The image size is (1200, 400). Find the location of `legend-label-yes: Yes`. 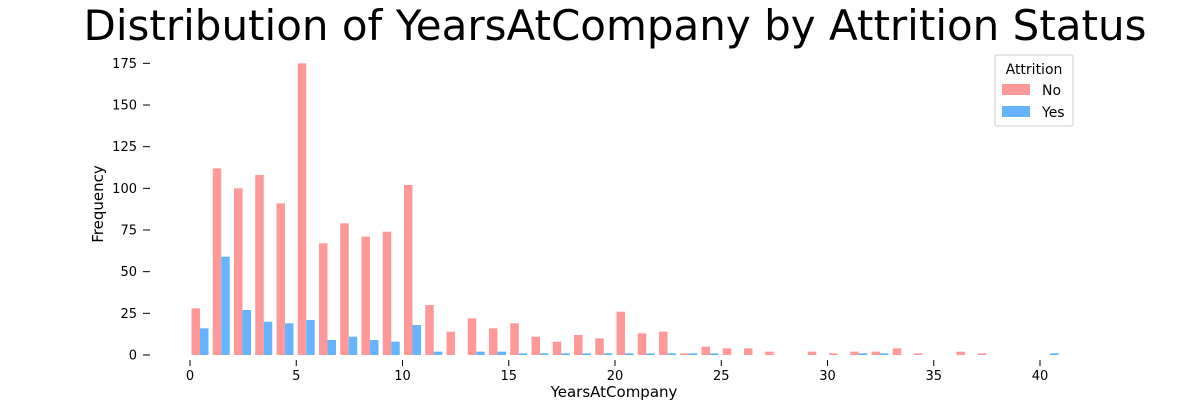

legend-label-yes: Yes is located at coordinates (1053, 113).